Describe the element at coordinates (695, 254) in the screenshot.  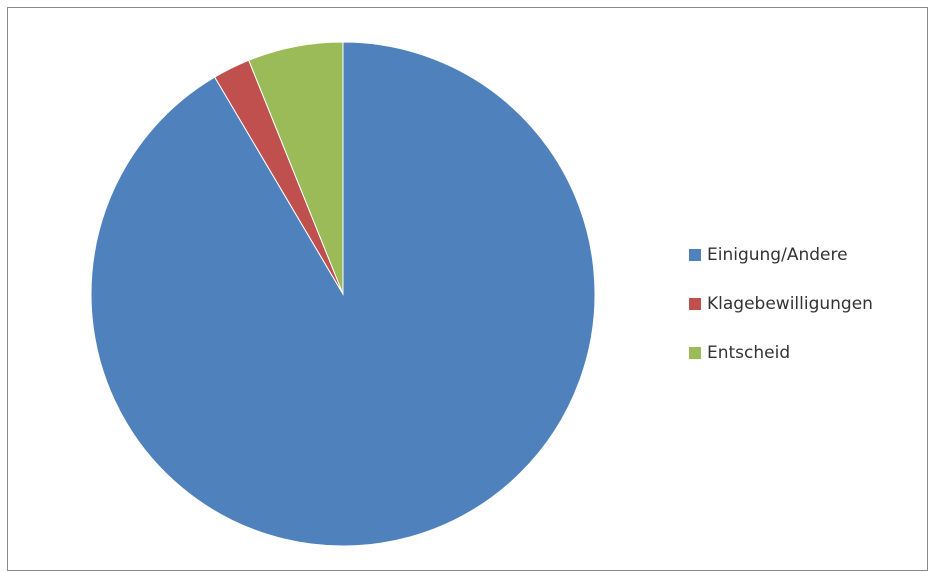
I see `legend-swatch-einigung-andere` at that location.